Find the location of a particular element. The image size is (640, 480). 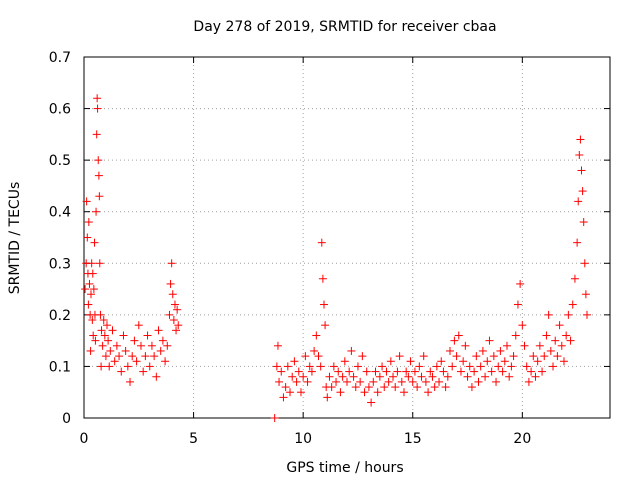

y-tick-labels: 0 0.1 0.2 0.3 0.4 0.5 0.6 0.7 is located at coordinates (60, 238).